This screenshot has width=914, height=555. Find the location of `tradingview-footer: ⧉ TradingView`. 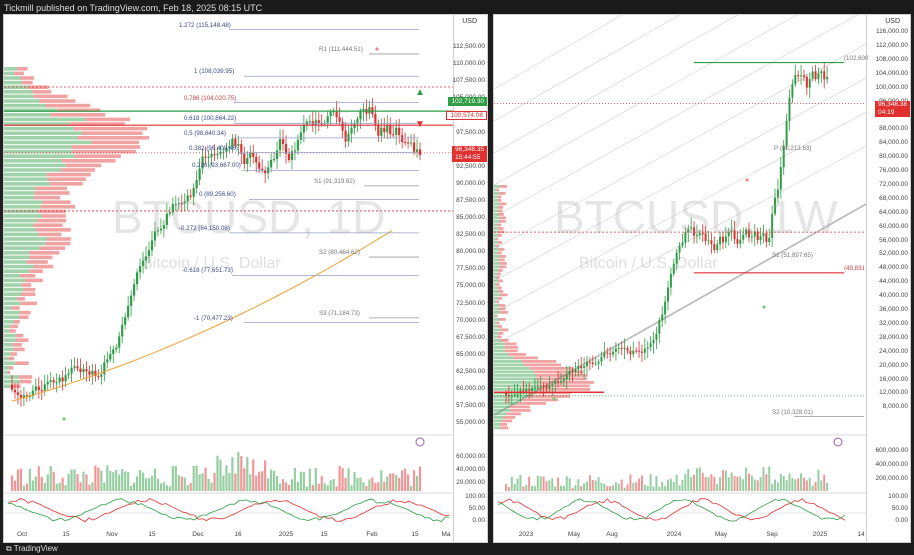

tradingview-footer: ⧉ TradingView is located at coordinates (457, 549).